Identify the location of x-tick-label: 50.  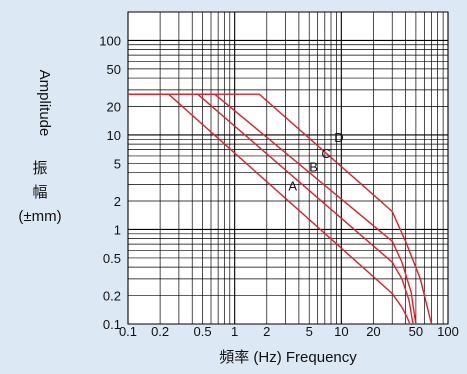
(416, 331).